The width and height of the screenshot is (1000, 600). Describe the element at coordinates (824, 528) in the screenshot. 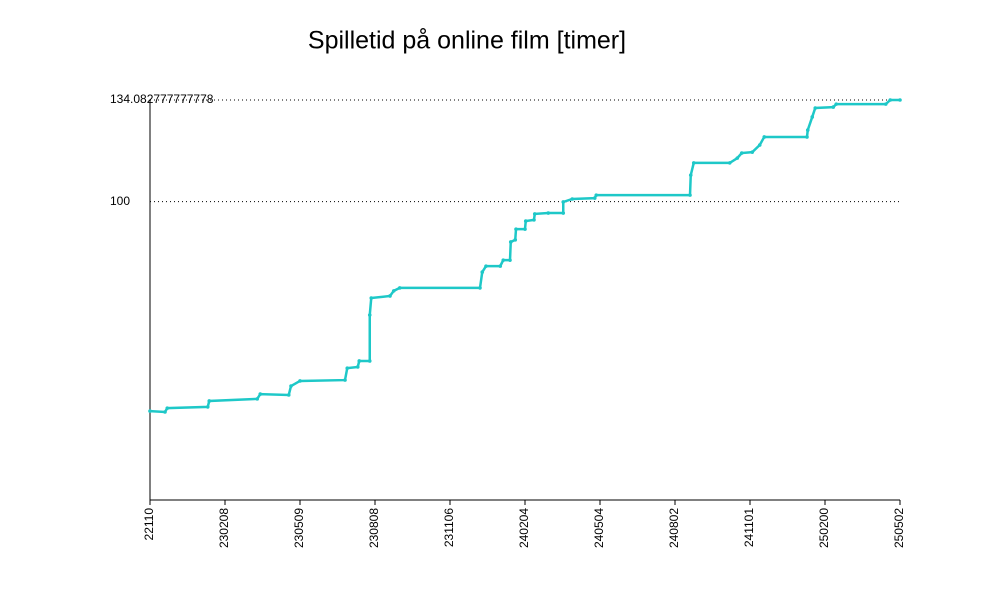

I see `x-tick-label: 250200` at that location.